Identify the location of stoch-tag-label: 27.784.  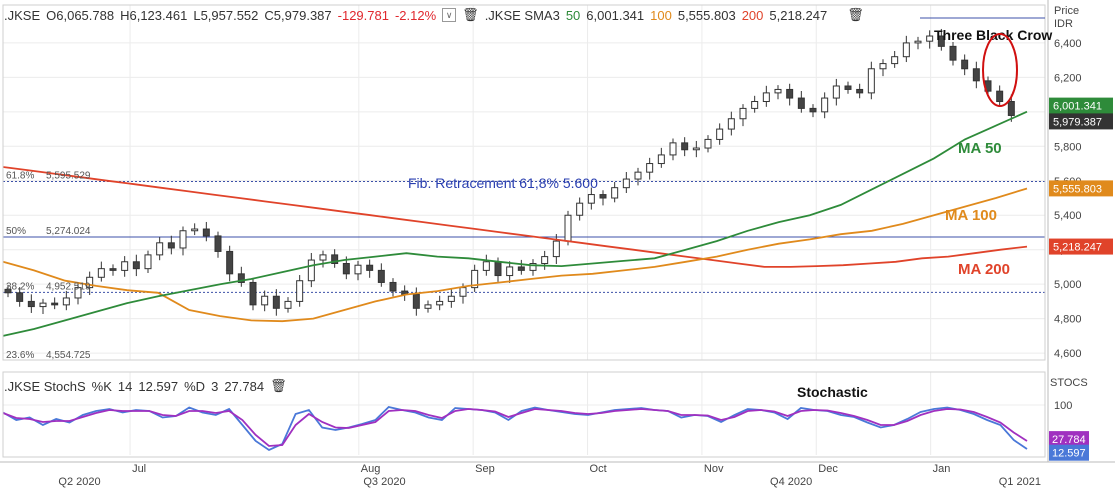
(1069, 440).